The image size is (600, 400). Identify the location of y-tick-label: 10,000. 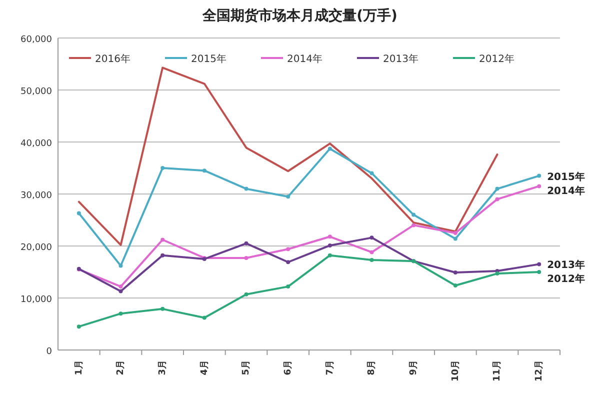
(36, 300).